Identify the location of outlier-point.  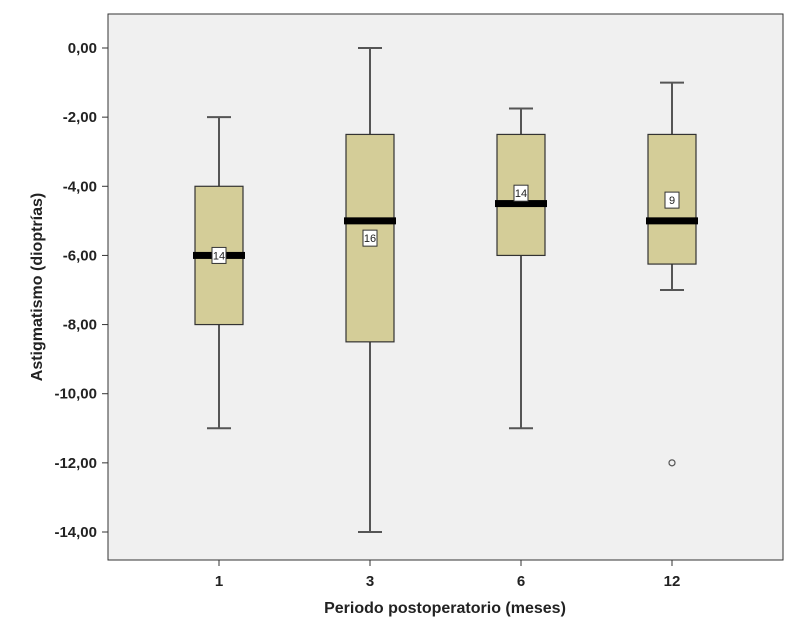
(672, 463).